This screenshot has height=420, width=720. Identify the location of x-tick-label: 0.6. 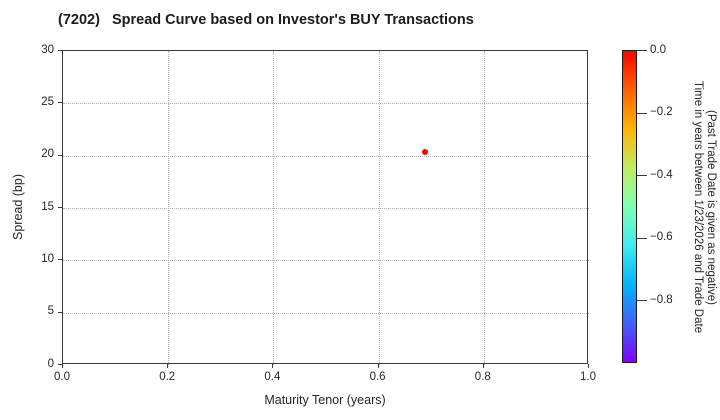
(377, 377).